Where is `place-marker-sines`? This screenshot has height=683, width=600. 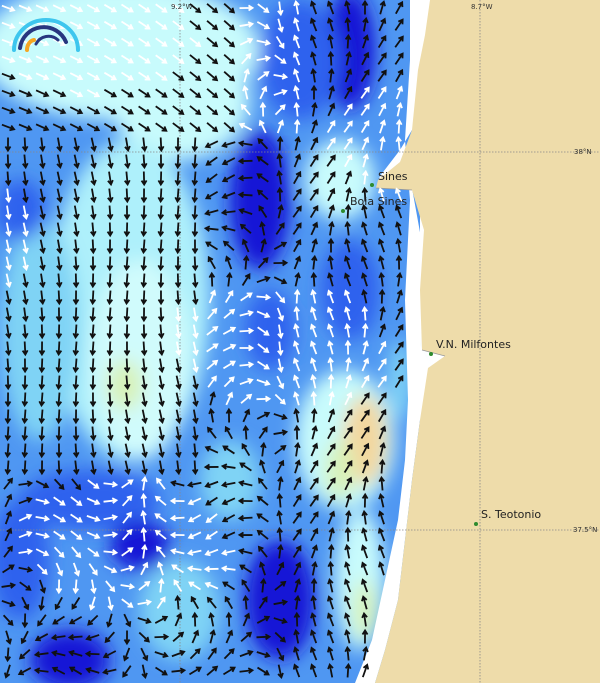
place-marker-sines is located at coordinates (372, 185).